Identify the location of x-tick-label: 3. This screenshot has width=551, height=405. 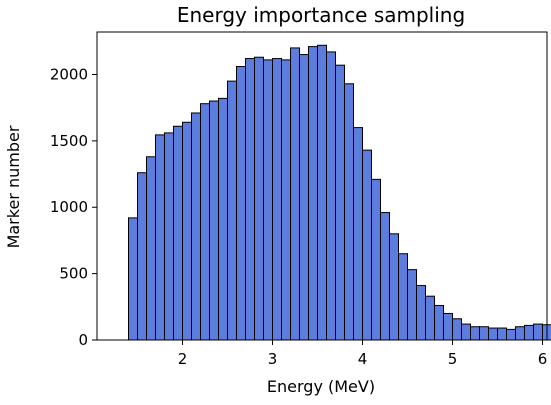
(273, 359).